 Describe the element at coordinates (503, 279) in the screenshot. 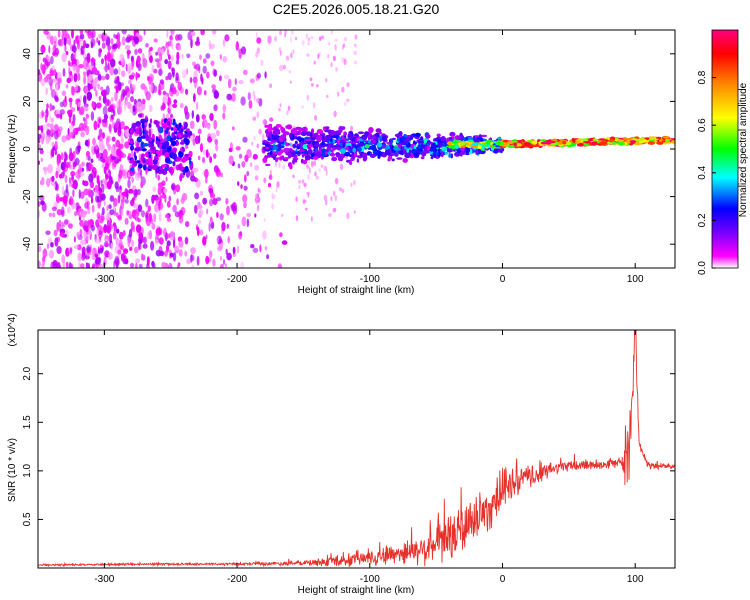

I see `spectrogram-xtick-label: 0` at that location.